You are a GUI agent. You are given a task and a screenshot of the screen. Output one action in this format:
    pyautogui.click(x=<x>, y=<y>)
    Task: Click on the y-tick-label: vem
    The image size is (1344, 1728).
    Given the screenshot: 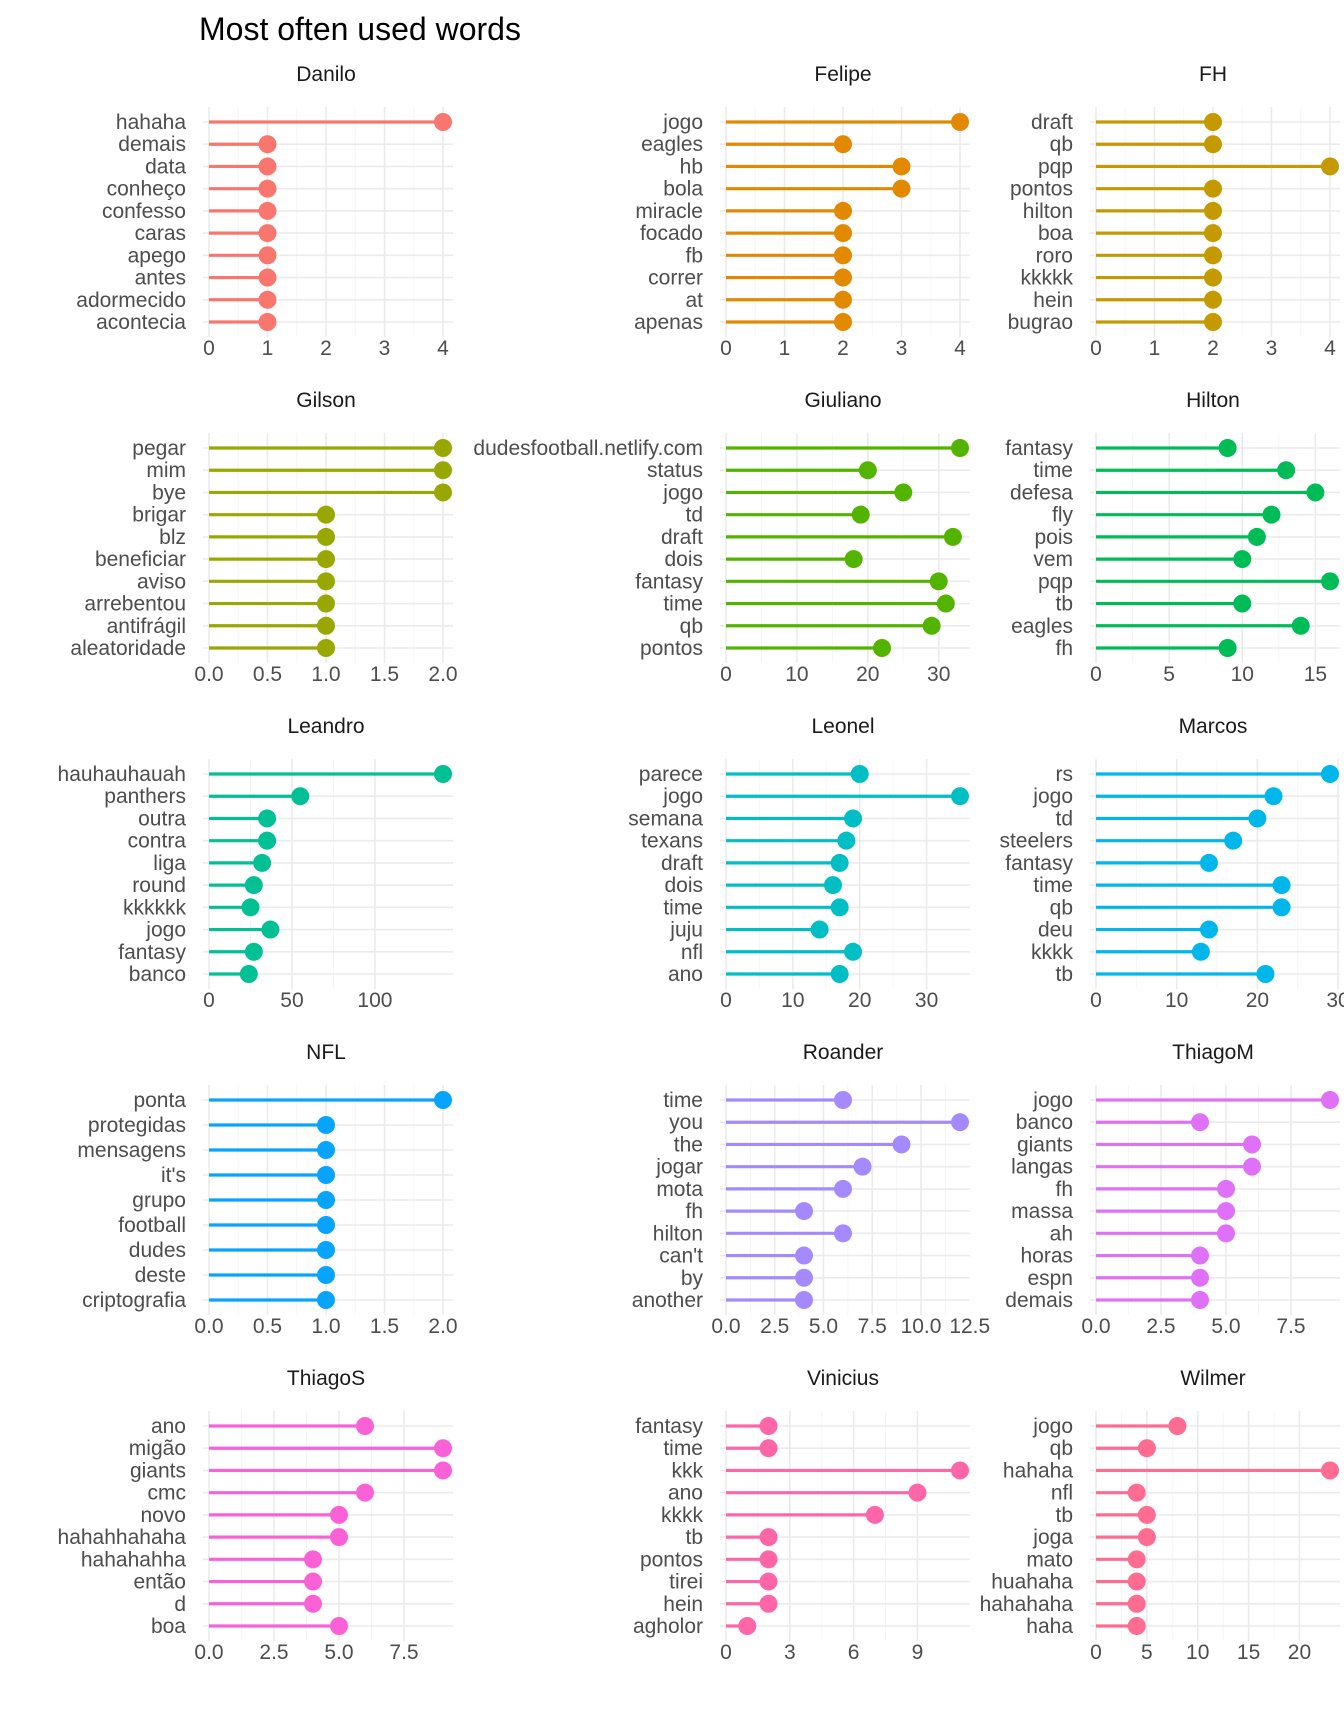 What is the action you would take?
    pyautogui.click(x=1053, y=559)
    